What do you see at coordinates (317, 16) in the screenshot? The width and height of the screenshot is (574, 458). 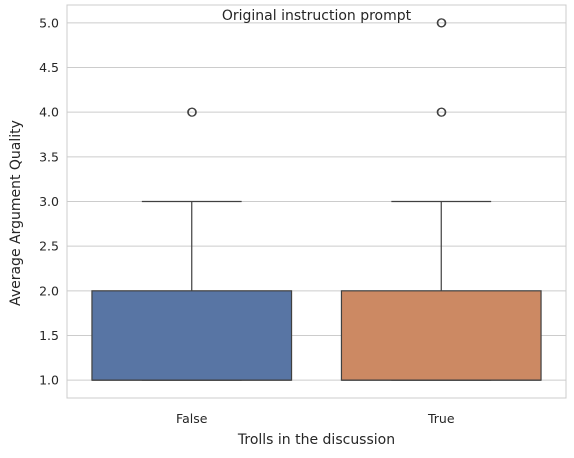 I see `chart-title: Original instruction prompt` at bounding box center [317, 16].